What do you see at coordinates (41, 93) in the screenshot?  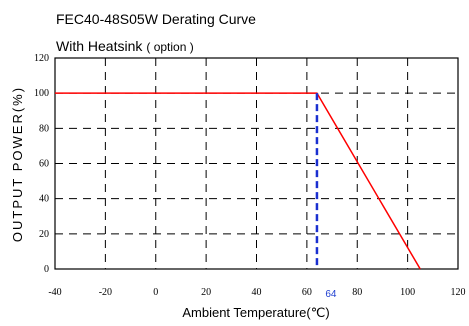 I see `y-tick-label: 100` at bounding box center [41, 93].